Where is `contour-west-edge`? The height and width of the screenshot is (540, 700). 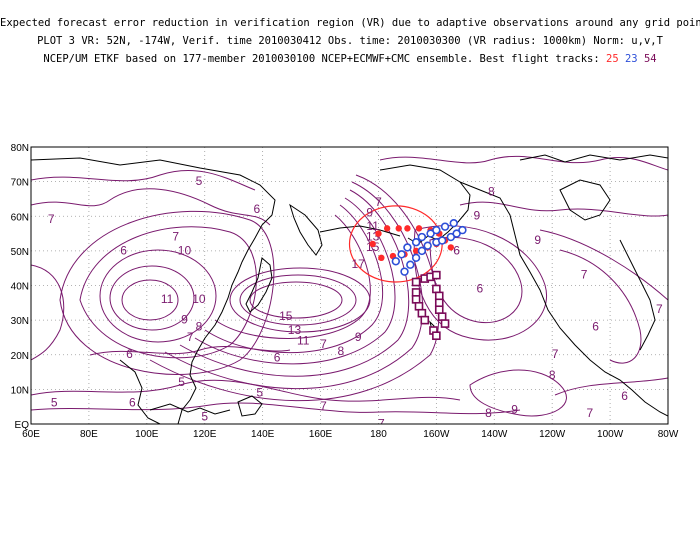 contour-west-edge is located at coordinates (48, 312).